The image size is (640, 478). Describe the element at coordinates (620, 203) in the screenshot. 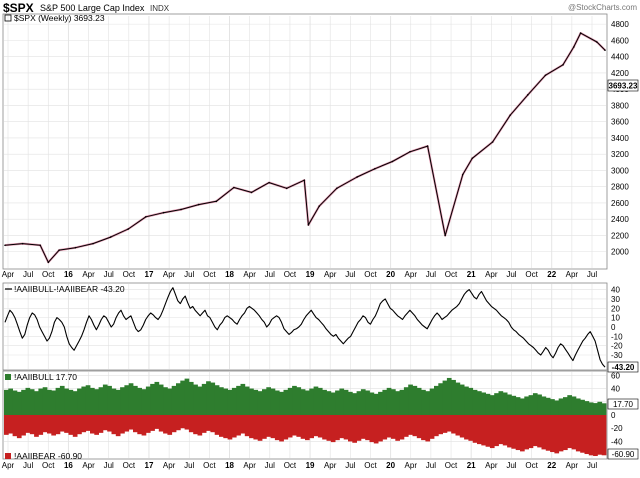

I see `price-y-tick: 2600` at that location.